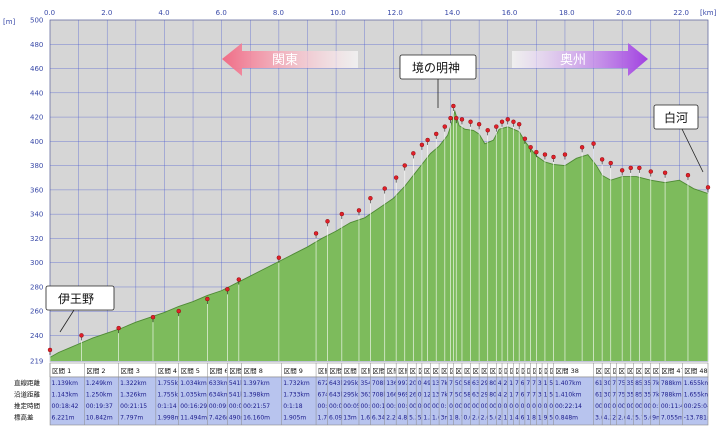 Image resolution: width=720 pixels, height=433 pixels. What do you see at coordinates (355, 371) in the screenshot?
I see `segment-name: 区間 12` at bounding box center [355, 371].